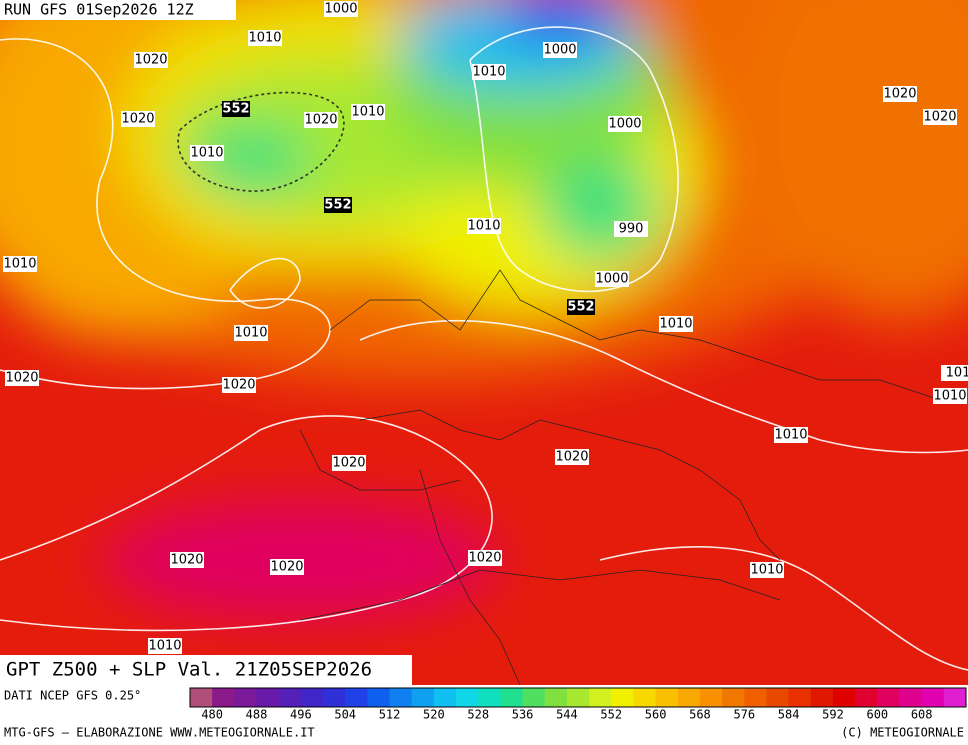 The height and width of the screenshot is (745, 968). Describe the element at coordinates (523, 715) in the screenshot. I see `colorbar-tick-label: 536` at that location.